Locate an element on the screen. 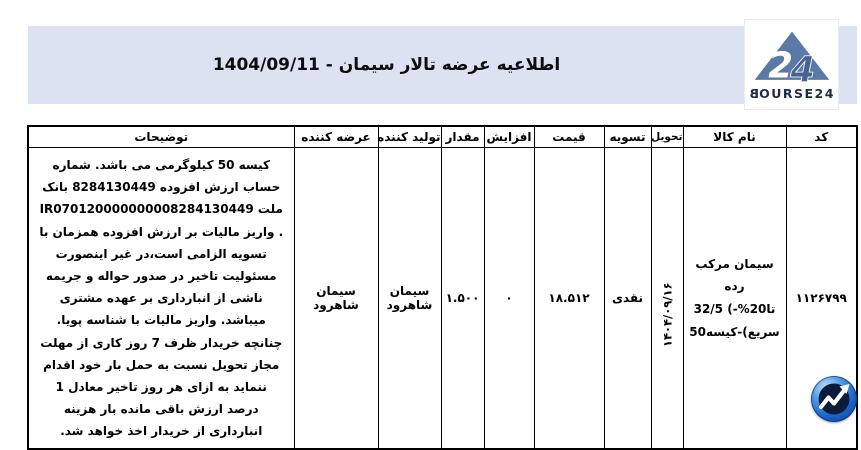 Image resolution: width=861 pixels, height=450 pixels. col-header-product-name: نام کالا is located at coordinates (734, 136).